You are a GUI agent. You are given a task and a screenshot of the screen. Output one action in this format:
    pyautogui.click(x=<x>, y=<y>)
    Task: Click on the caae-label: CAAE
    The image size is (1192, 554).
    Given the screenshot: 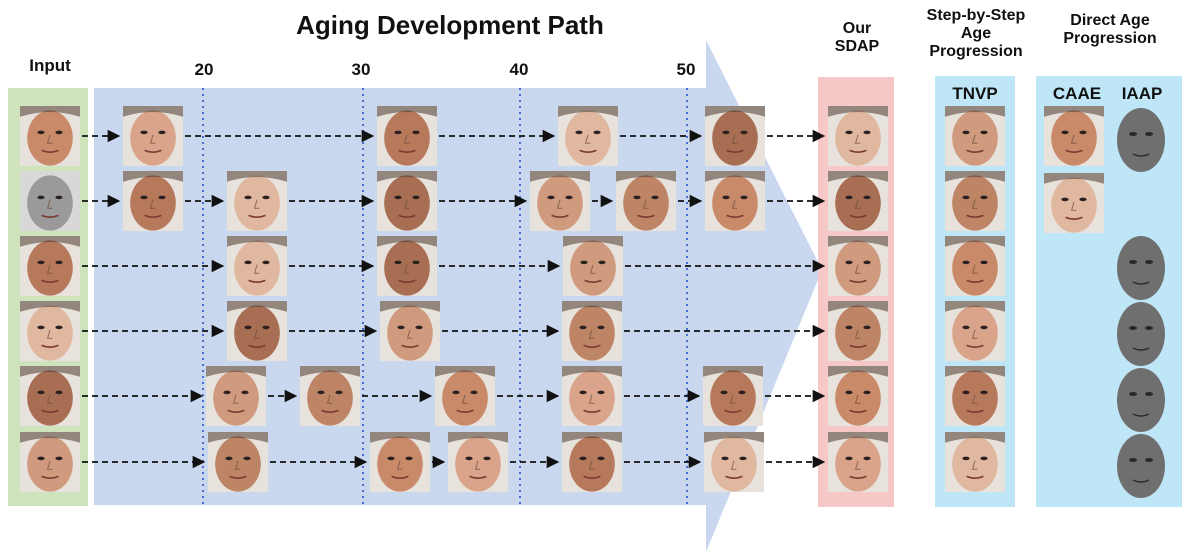 What is the action you would take?
    pyautogui.click(x=1077, y=93)
    